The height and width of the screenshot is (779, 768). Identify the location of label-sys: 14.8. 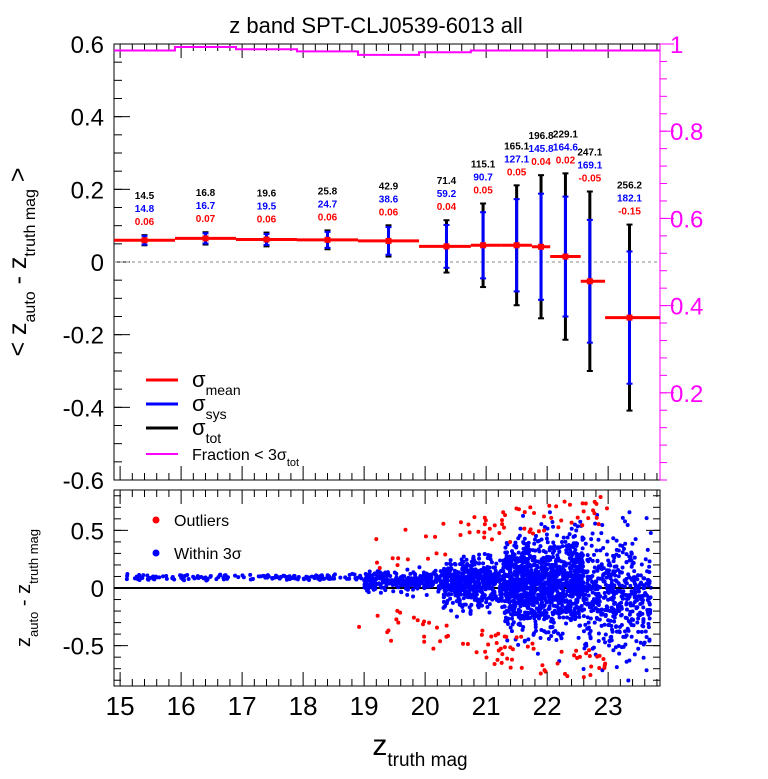
(145, 209).